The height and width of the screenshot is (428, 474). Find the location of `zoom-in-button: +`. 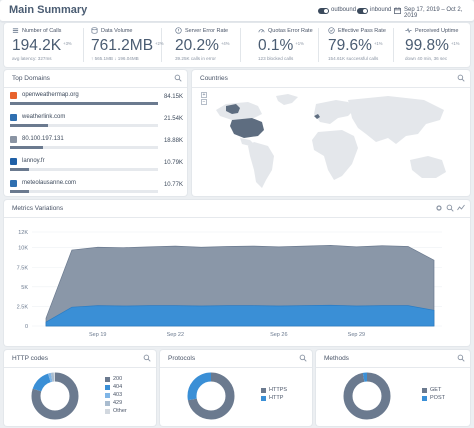

zoom-in-button: + is located at coordinates (204, 95).